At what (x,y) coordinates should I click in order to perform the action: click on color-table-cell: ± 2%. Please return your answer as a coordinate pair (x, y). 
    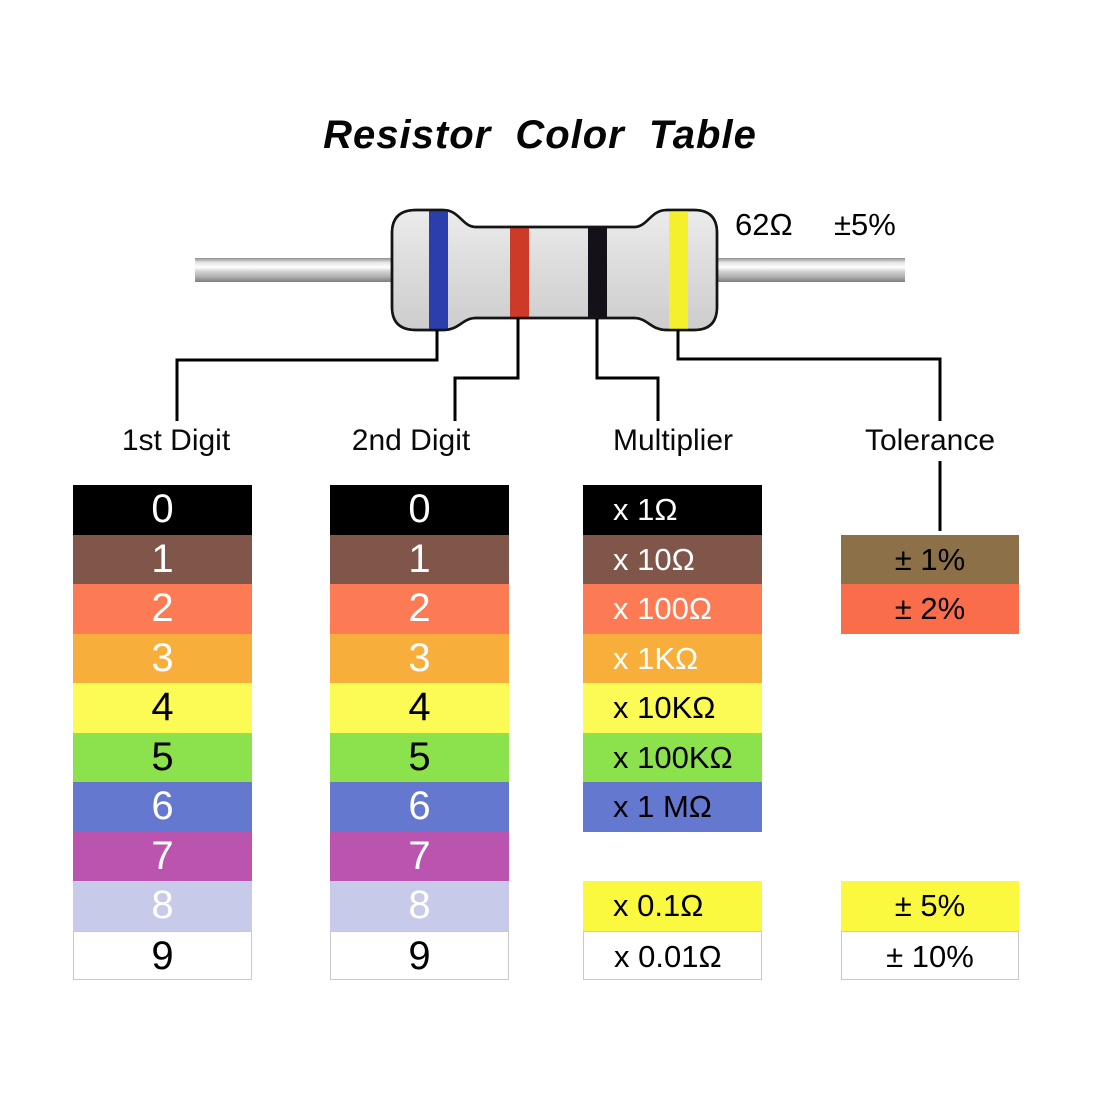
    Looking at the image, I should click on (930, 609).